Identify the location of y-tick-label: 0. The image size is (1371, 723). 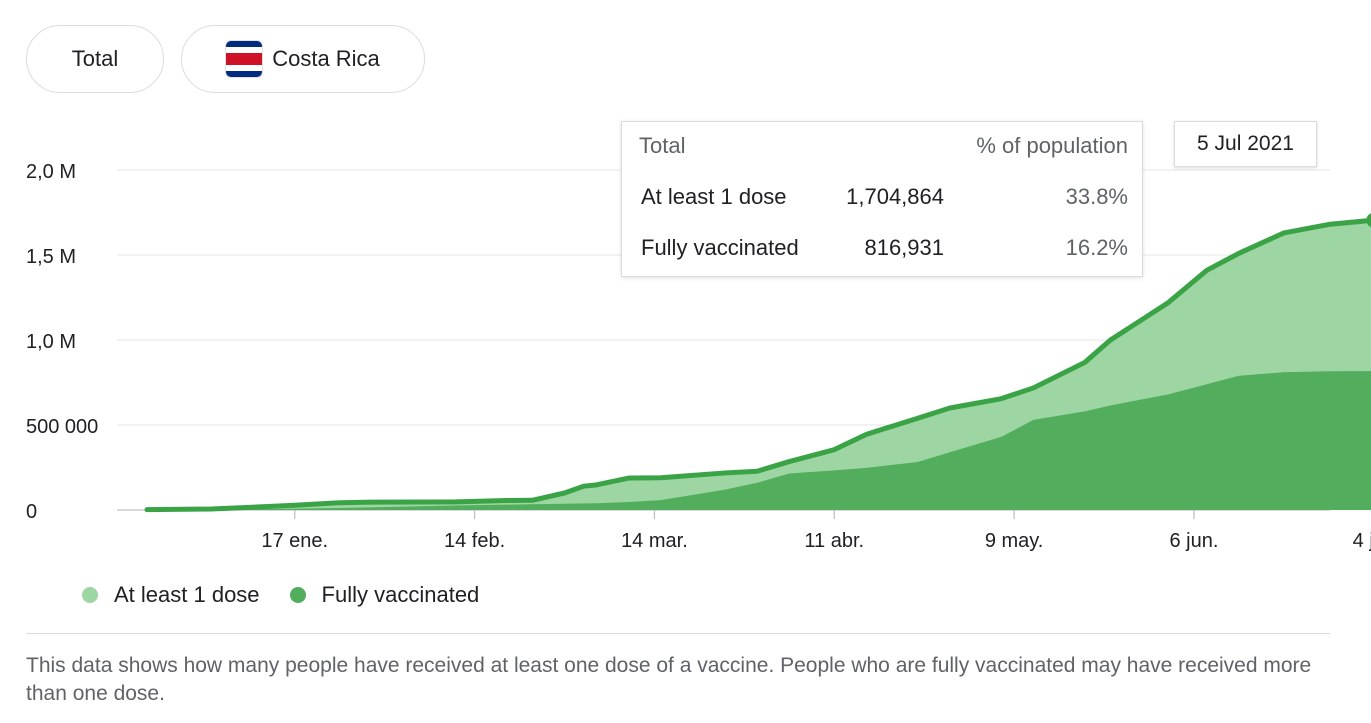
(31, 512).